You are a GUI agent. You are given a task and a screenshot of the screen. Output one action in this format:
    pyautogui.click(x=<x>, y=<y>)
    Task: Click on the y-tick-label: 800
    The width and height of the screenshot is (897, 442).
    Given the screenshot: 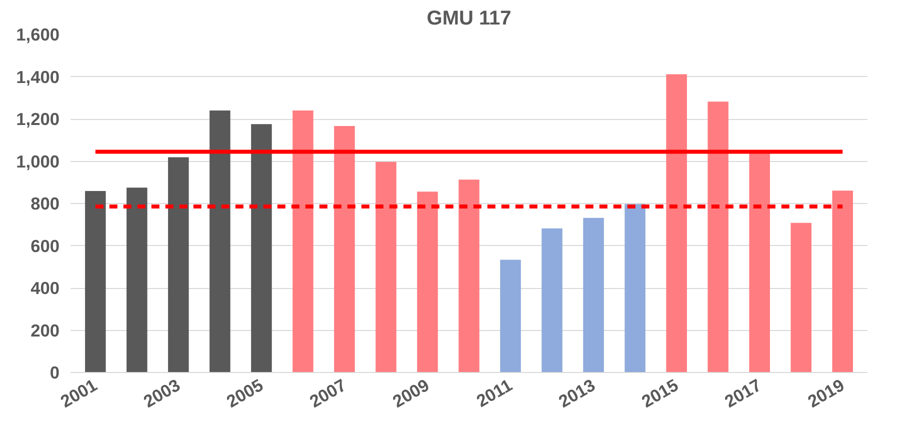 What is the action you would take?
    pyautogui.click(x=45, y=204)
    